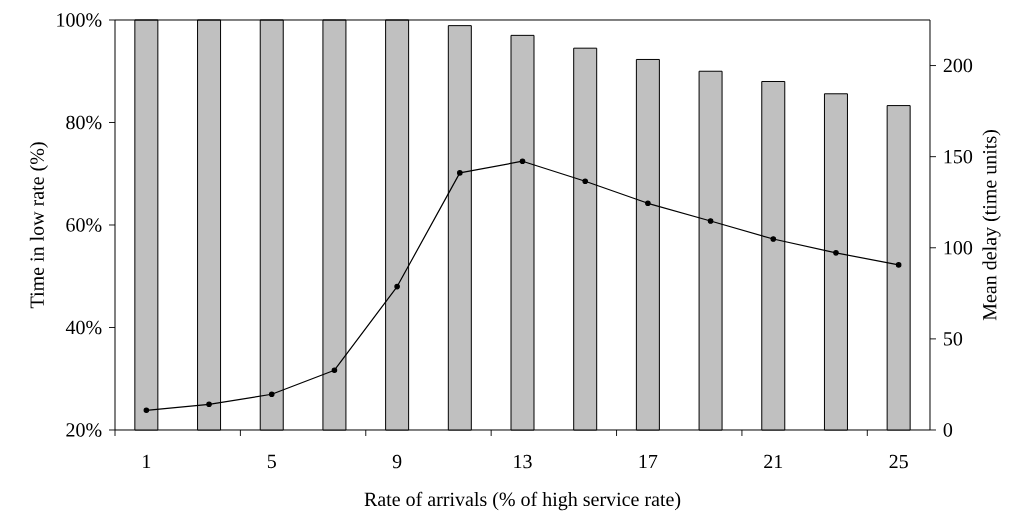 The height and width of the screenshot is (522, 1028). Describe the element at coordinates (38, 225) in the screenshot. I see `y-axis-title: Time in low rate (%)` at that location.